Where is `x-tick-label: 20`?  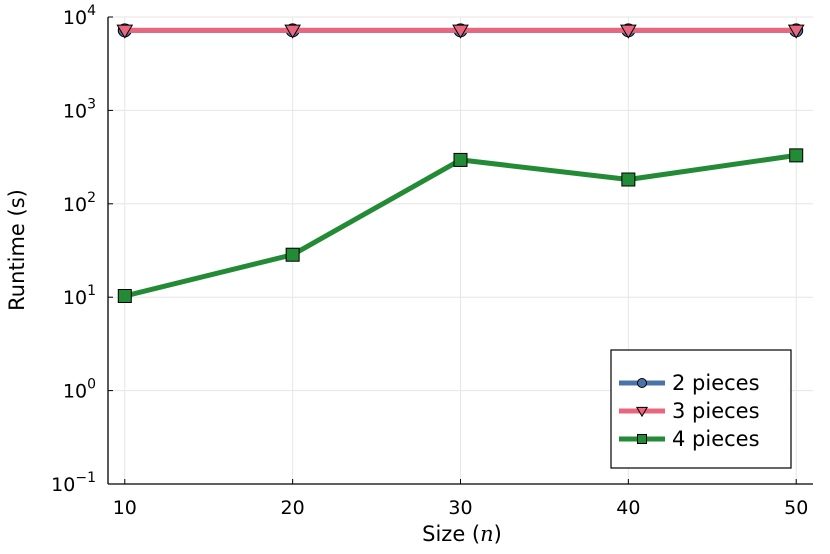 x-tick-label: 20 is located at coordinates (293, 508).